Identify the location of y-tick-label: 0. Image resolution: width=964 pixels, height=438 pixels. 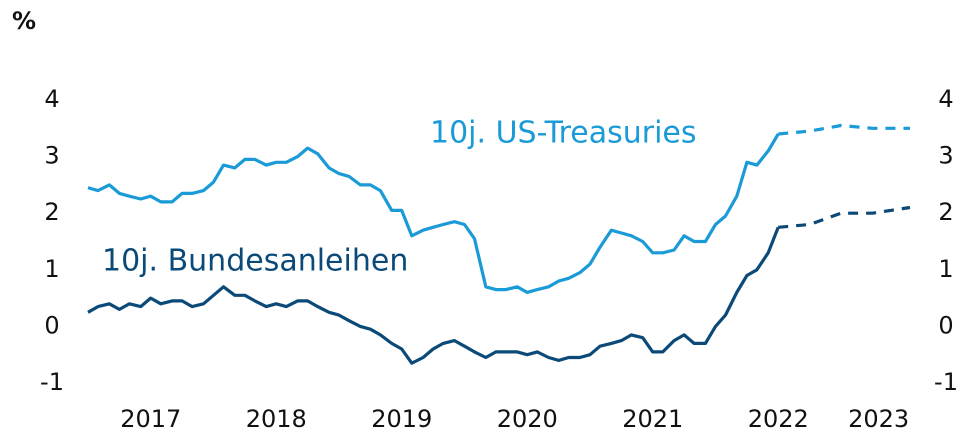
(51, 325).